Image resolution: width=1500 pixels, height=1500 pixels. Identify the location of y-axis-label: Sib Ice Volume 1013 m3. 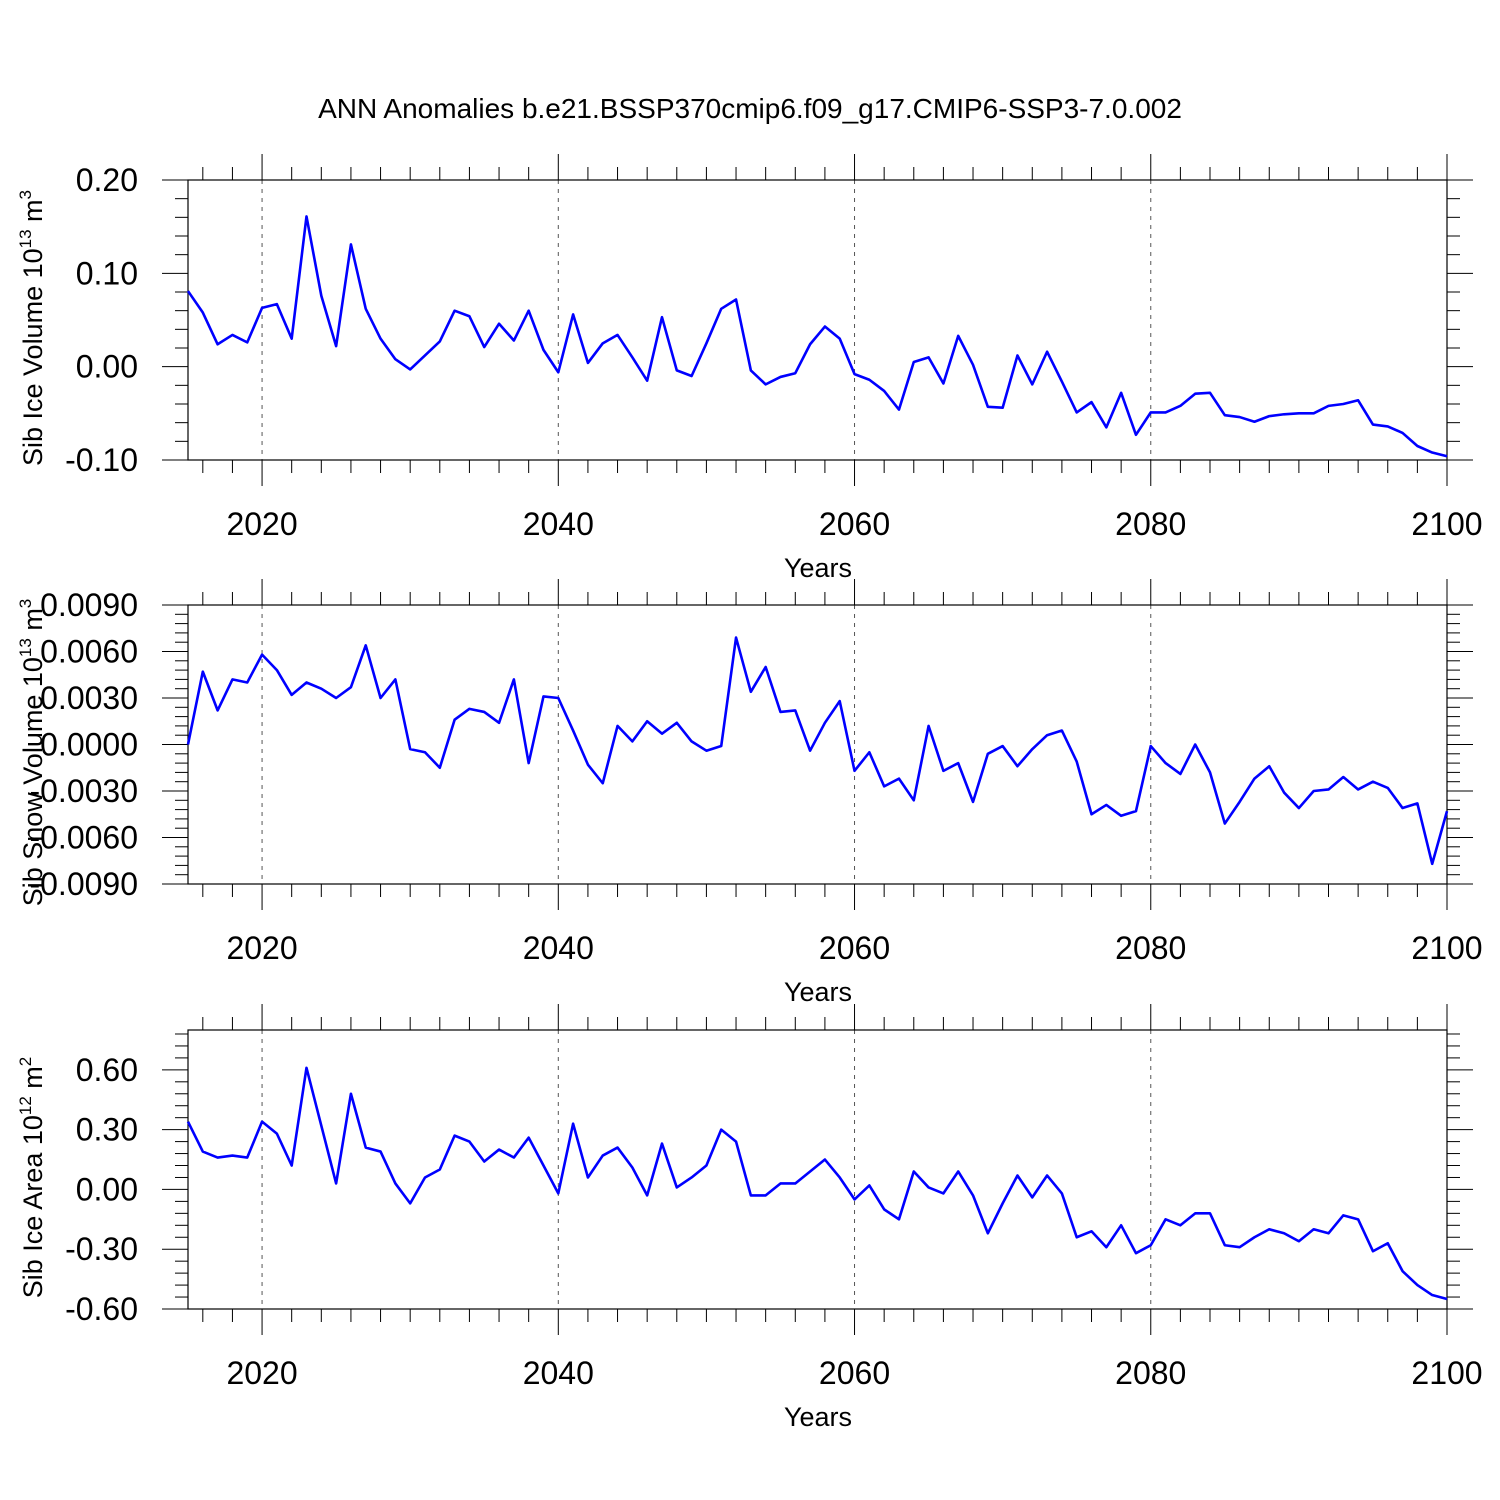
(32, 328).